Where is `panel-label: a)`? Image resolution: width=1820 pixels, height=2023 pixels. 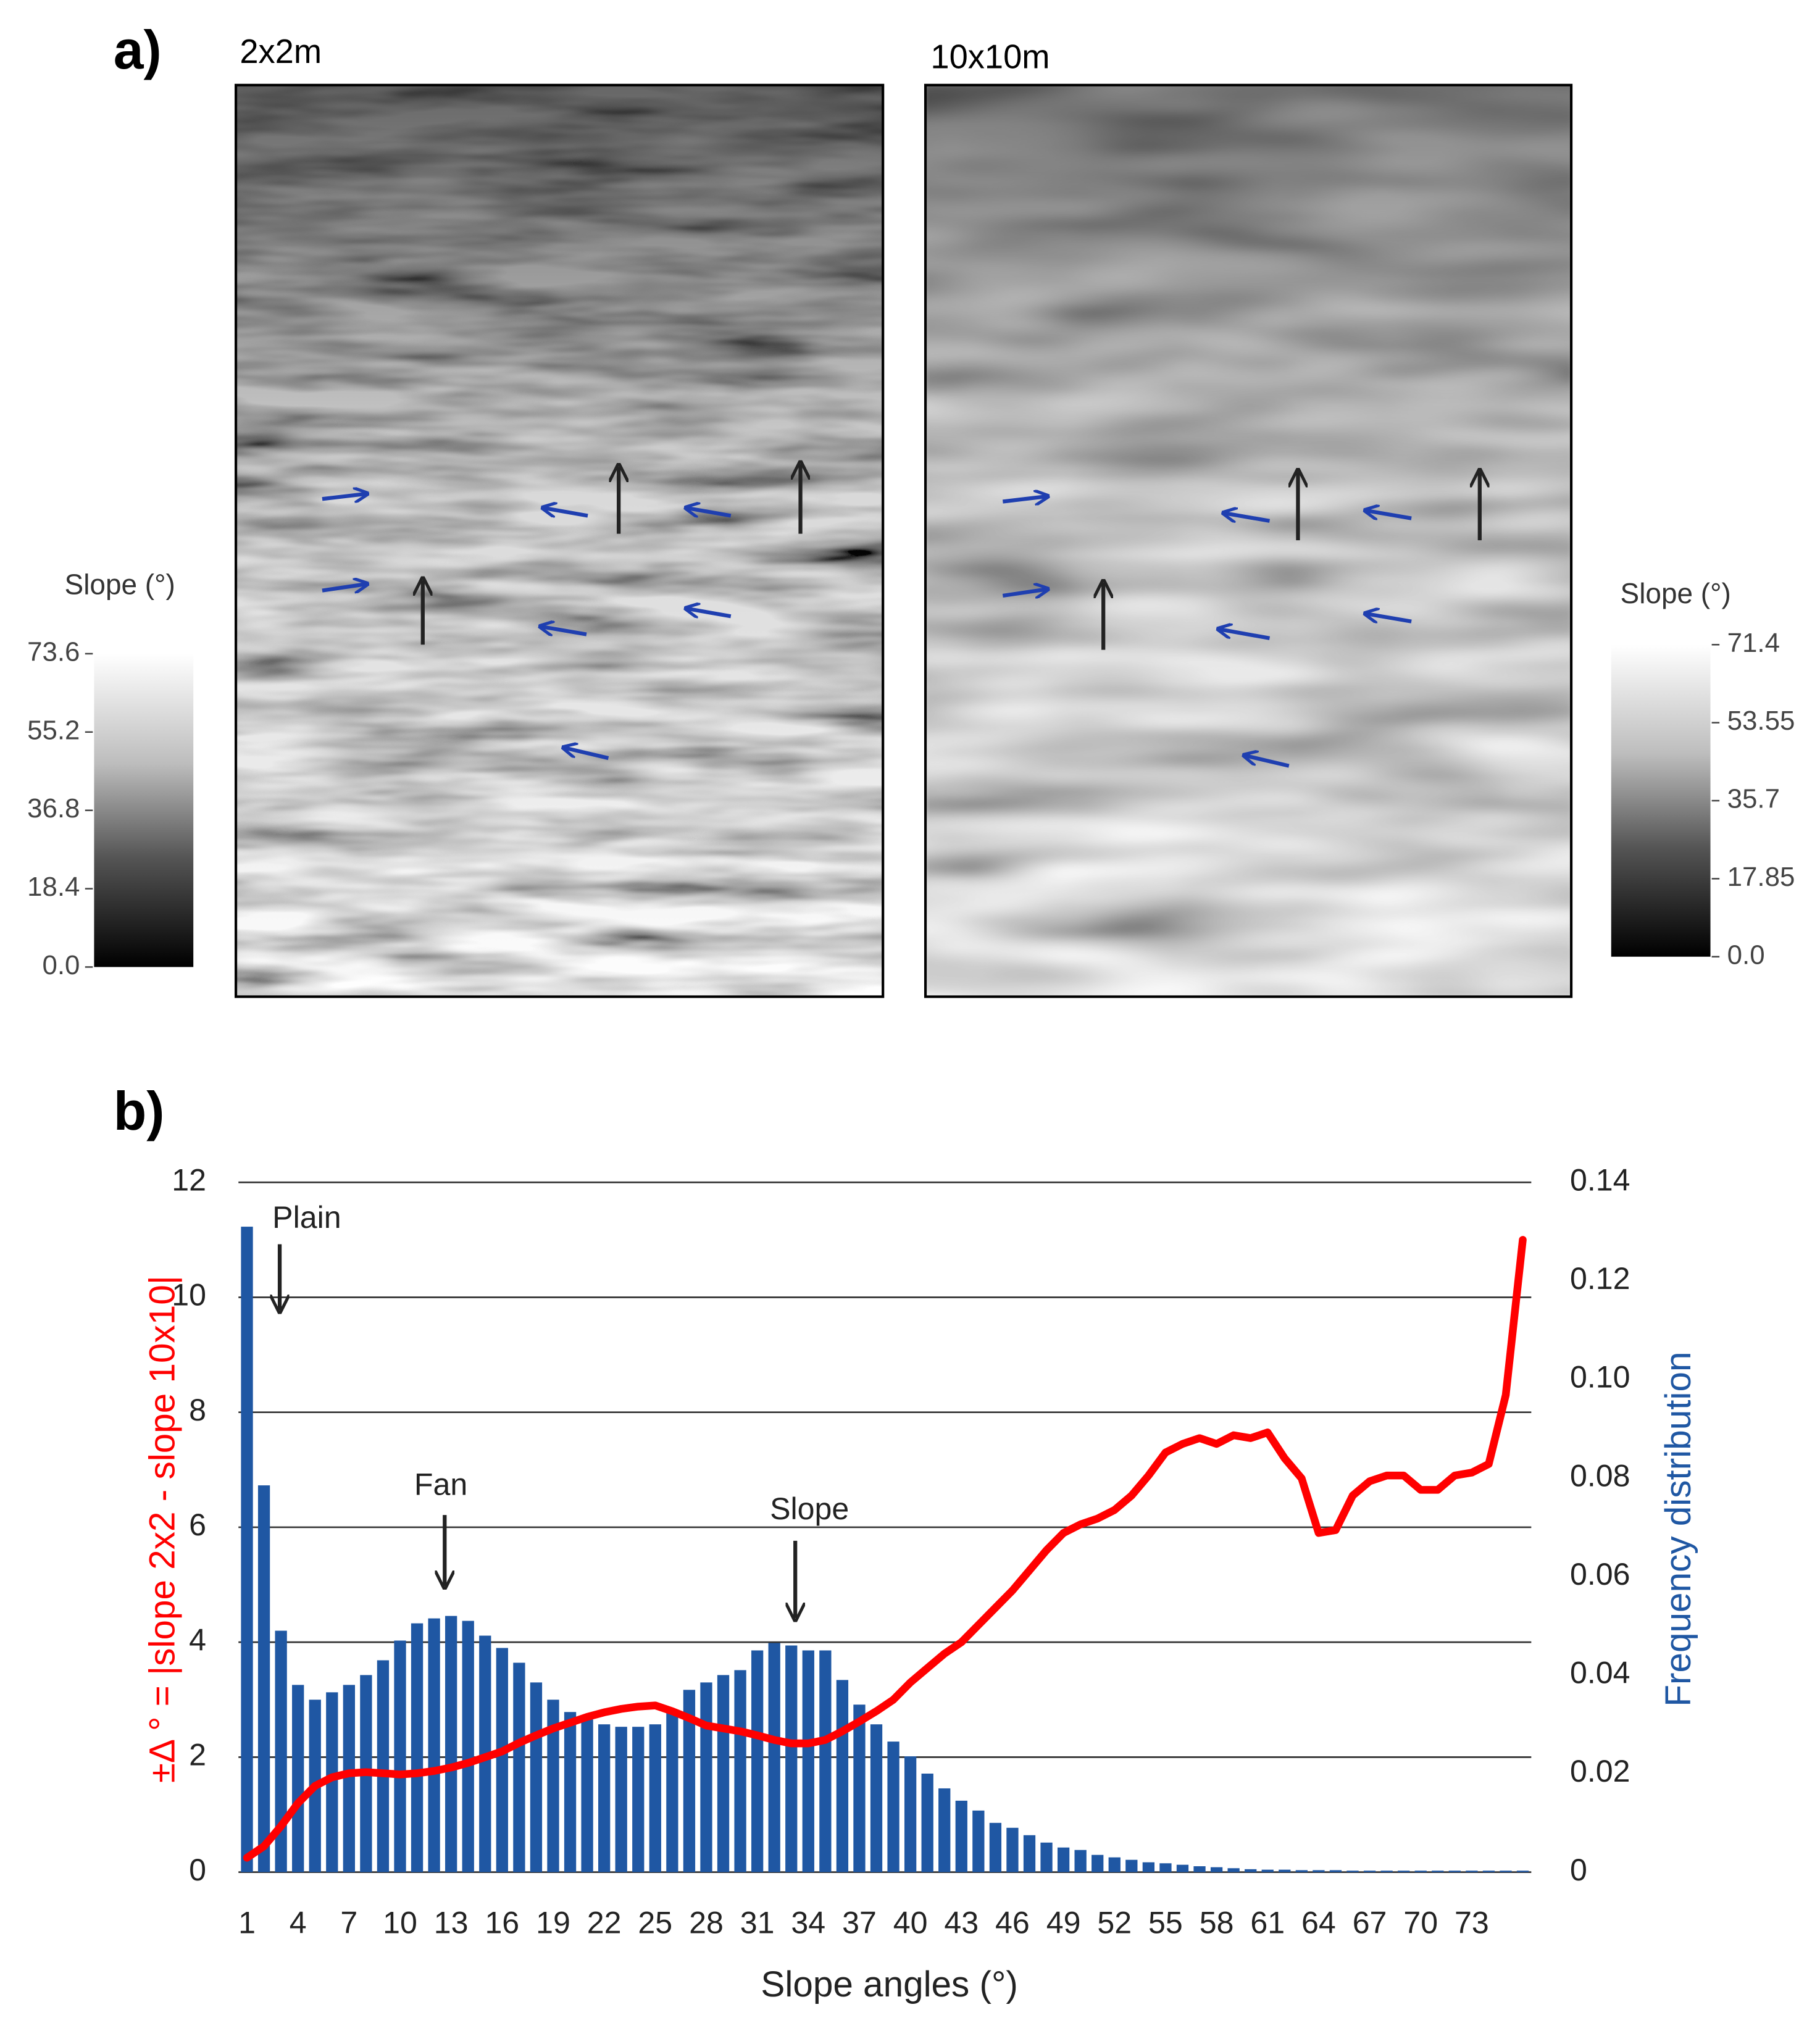
panel-label: a) is located at coordinates (138, 50).